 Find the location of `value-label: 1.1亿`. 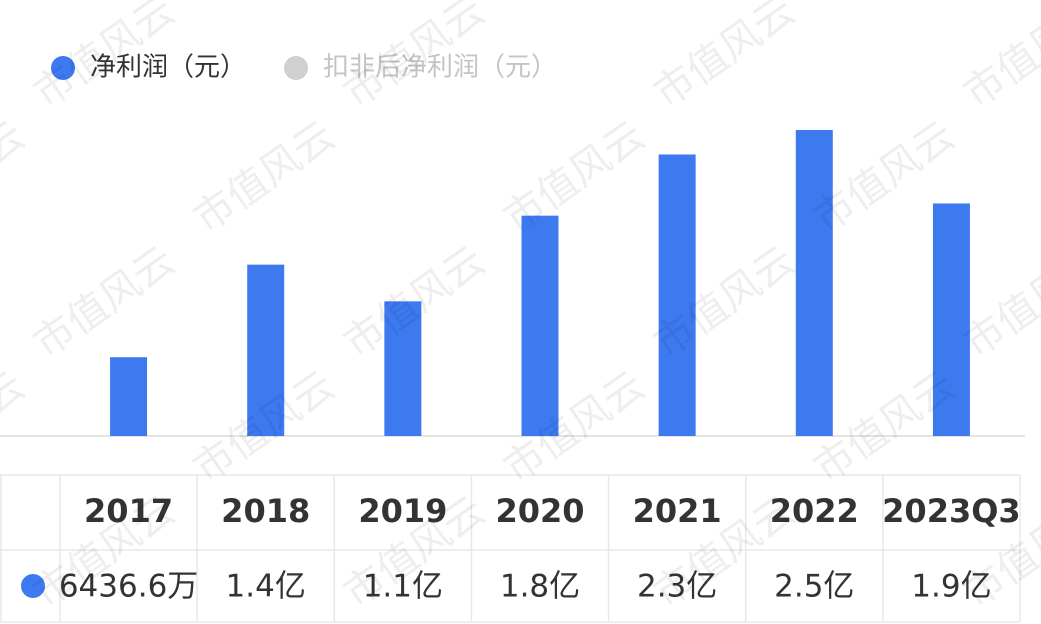

value-label: 1.1亿 is located at coordinates (403, 587).